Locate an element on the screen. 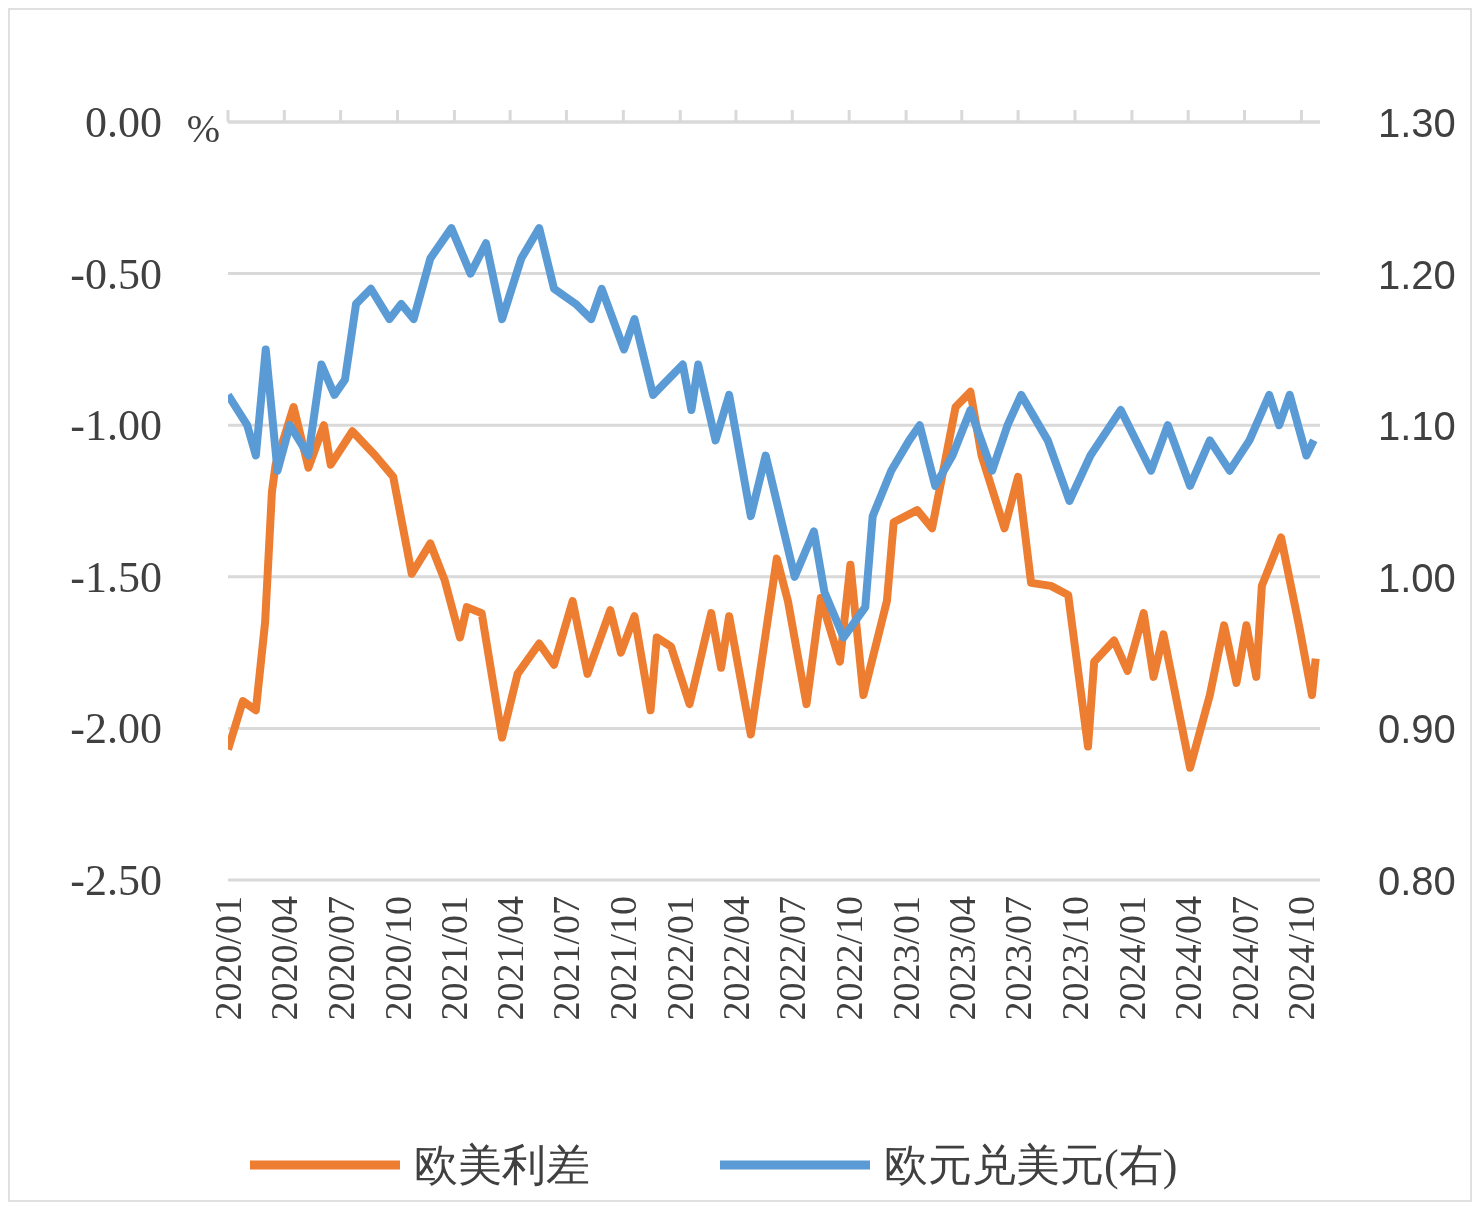  x-tick-label: 2024/10 is located at coordinates (1301, 958).